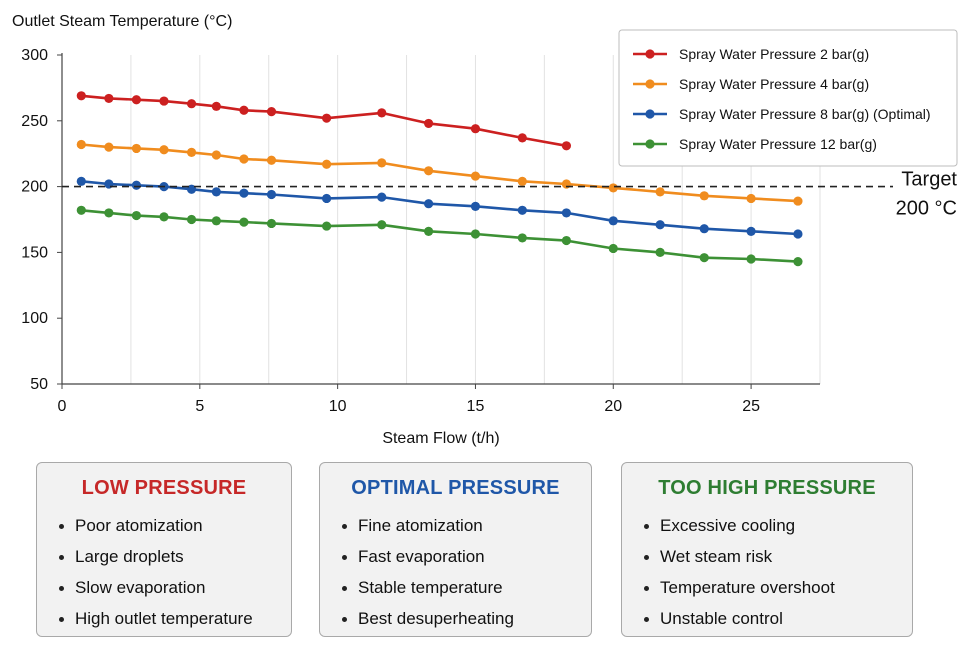 Image resolution: width=973 pixels, height=648 pixels. I want to click on panel-high-title: TOO HIGH PRESSURE, so click(767, 488).